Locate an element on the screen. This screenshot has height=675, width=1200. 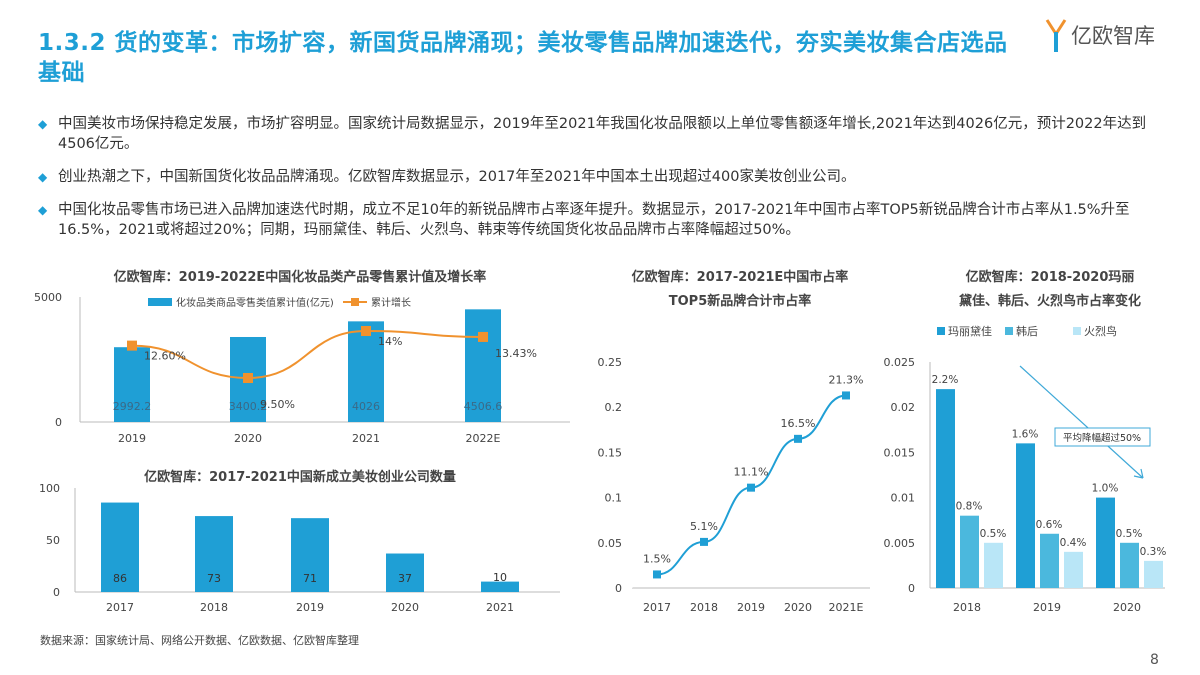
bar-data-label: 86 is located at coordinates (120, 578).